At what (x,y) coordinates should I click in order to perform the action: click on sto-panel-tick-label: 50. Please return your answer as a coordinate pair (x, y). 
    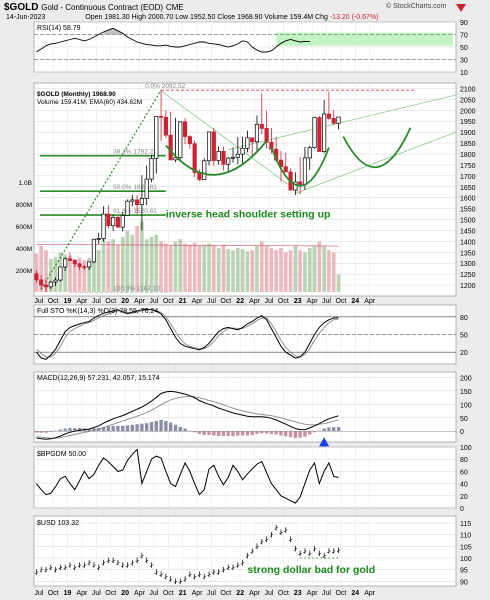
    Looking at the image, I should click on (464, 336).